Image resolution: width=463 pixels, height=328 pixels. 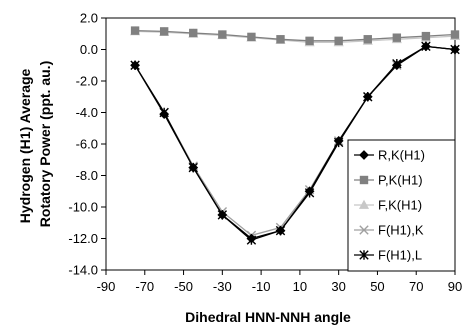 I want to click on y-tick-label: 0.0, so click(x=89, y=49).